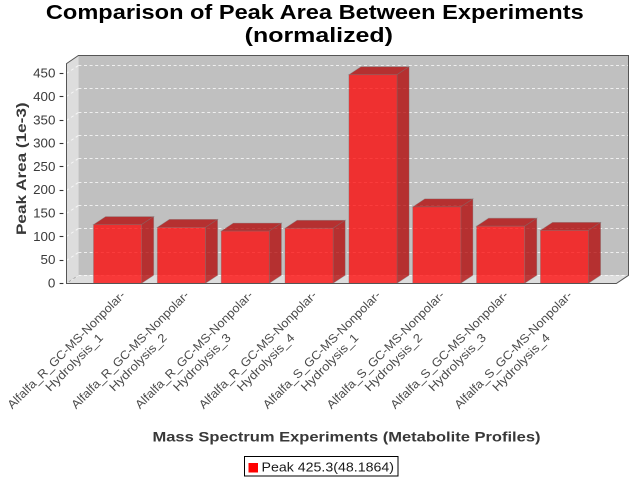 The image size is (640, 480). What do you see at coordinates (48, 260) in the screenshot?
I see `svg-text: 50` at bounding box center [48, 260].